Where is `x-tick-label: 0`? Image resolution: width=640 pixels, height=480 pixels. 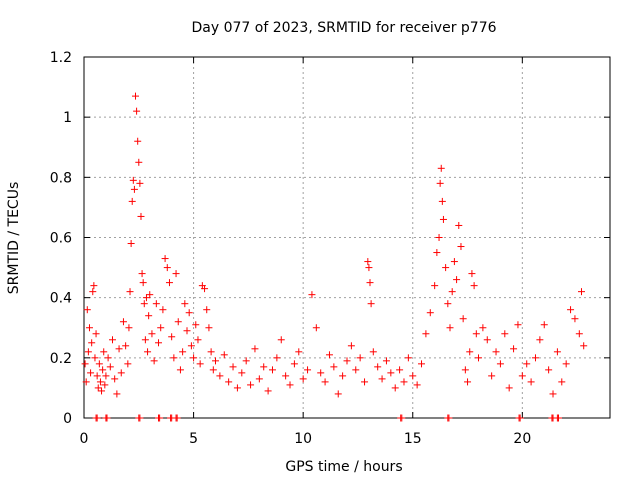
x-tick-label: 0 is located at coordinates (84, 439).